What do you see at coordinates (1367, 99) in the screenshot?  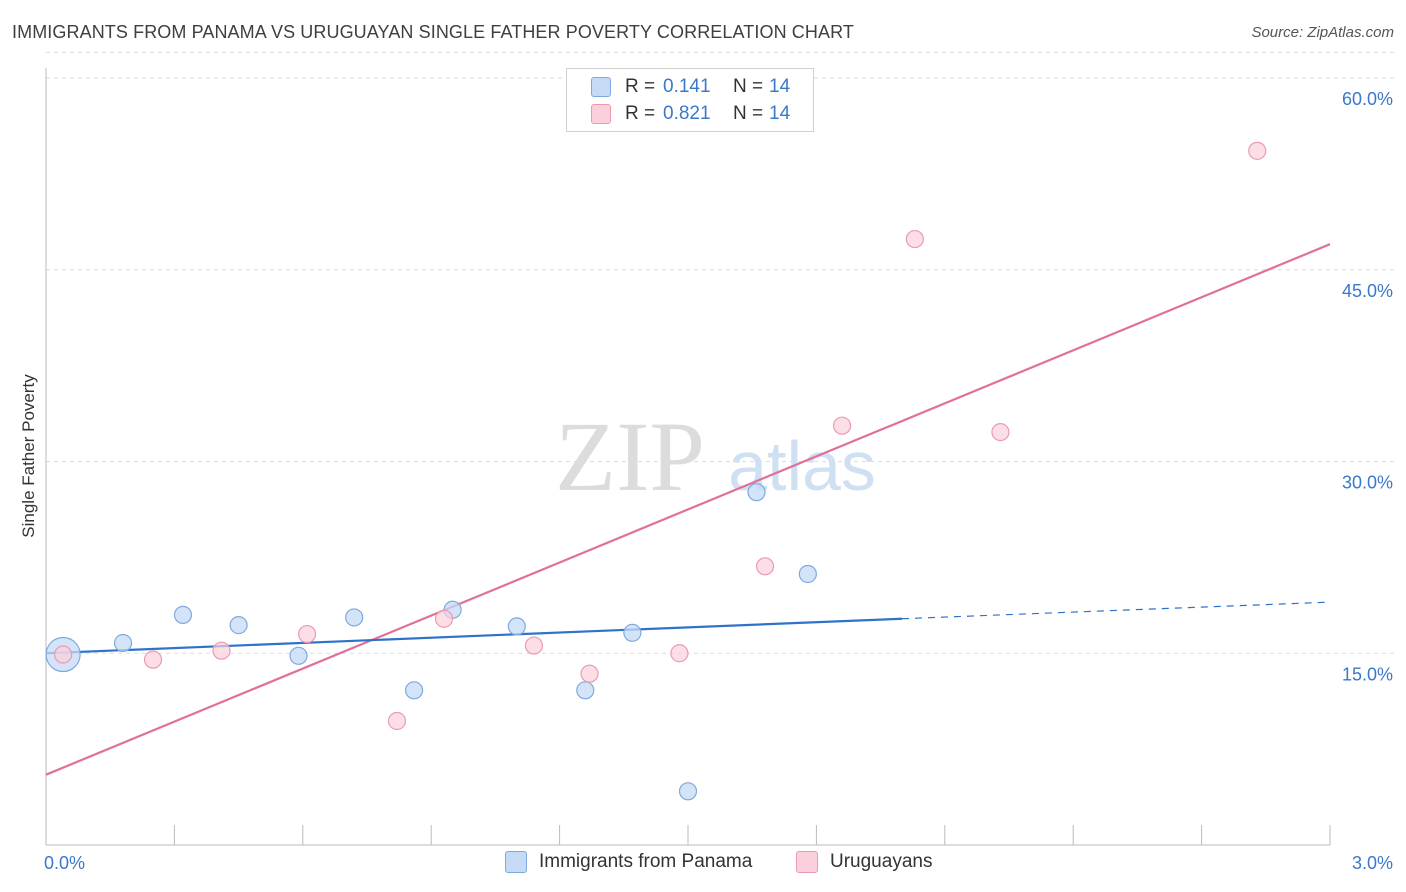 I see `y-tick-label: 60.0%` at bounding box center [1367, 99].